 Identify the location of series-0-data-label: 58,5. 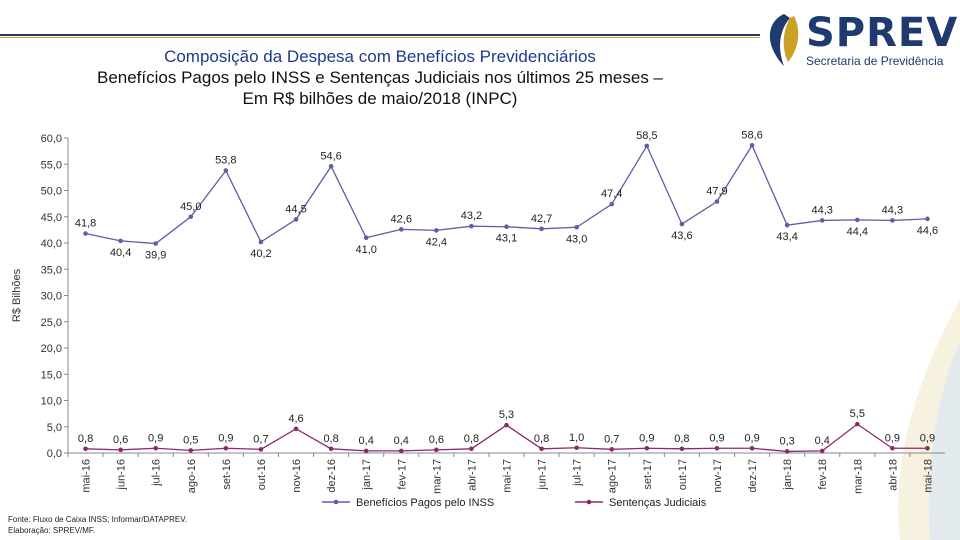
(646, 136).